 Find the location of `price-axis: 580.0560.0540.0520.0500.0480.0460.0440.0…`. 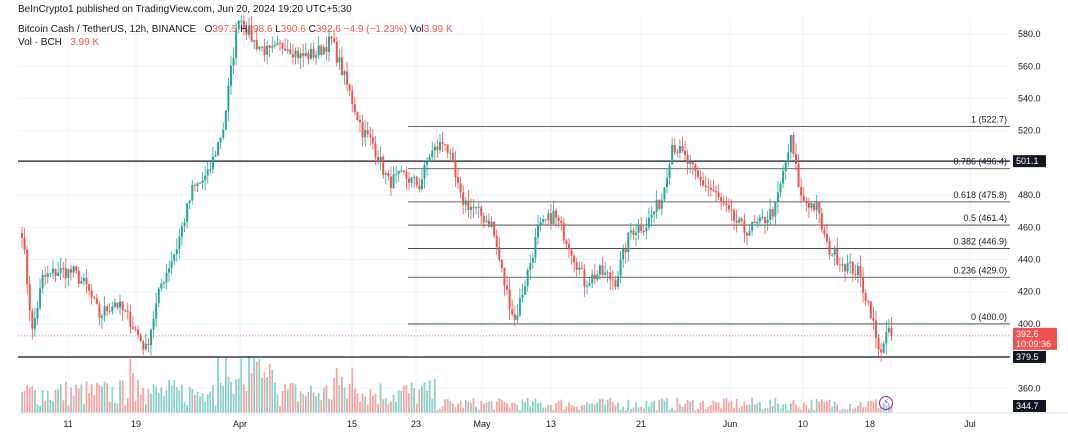

price-axis: 580.0560.0540.0520.0500.0480.0460.0440.0… is located at coordinates (1035, 220).